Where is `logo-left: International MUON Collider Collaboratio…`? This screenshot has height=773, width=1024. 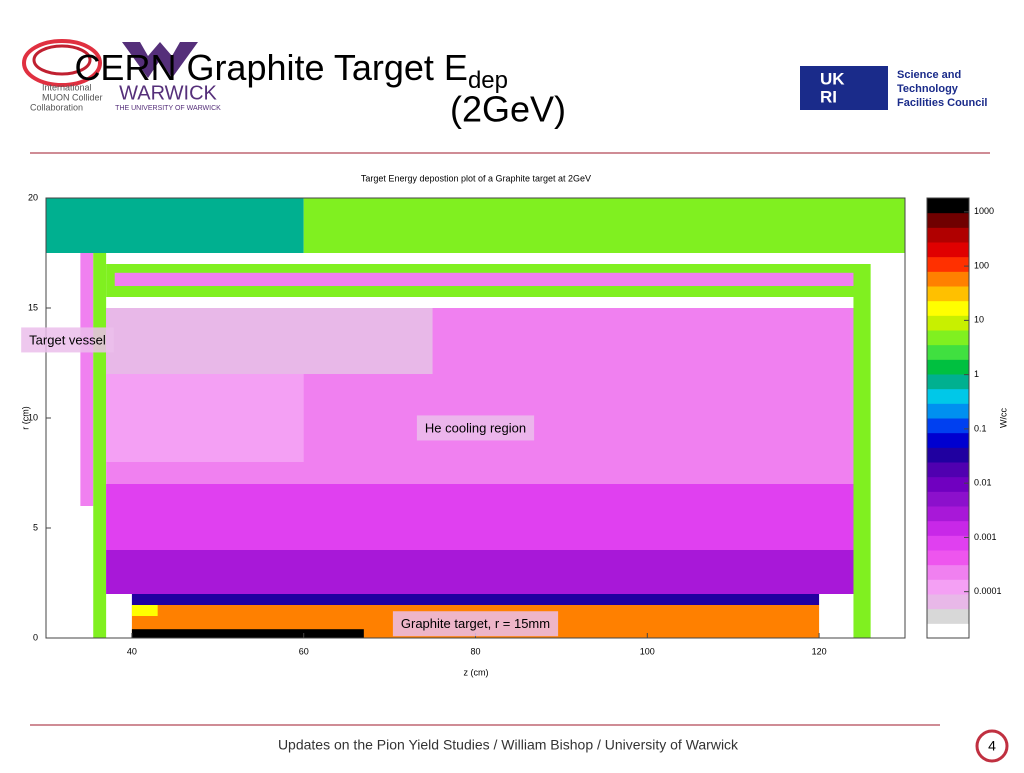 logo-left: International MUON Collider Collaboratio… is located at coordinates (62, 75).